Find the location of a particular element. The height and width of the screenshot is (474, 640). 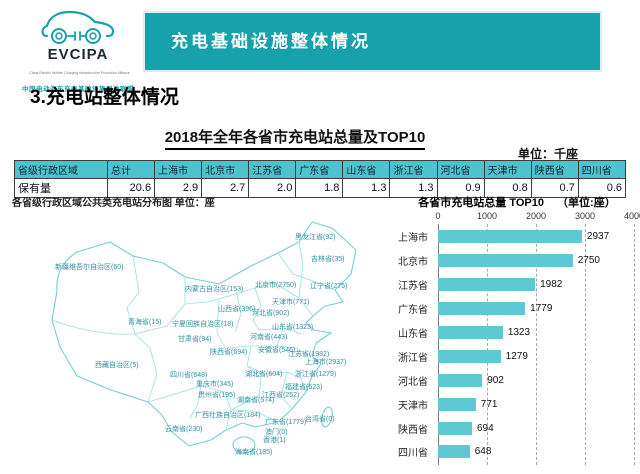

table-unit-label: 单位：千座 is located at coordinates (547, 154).